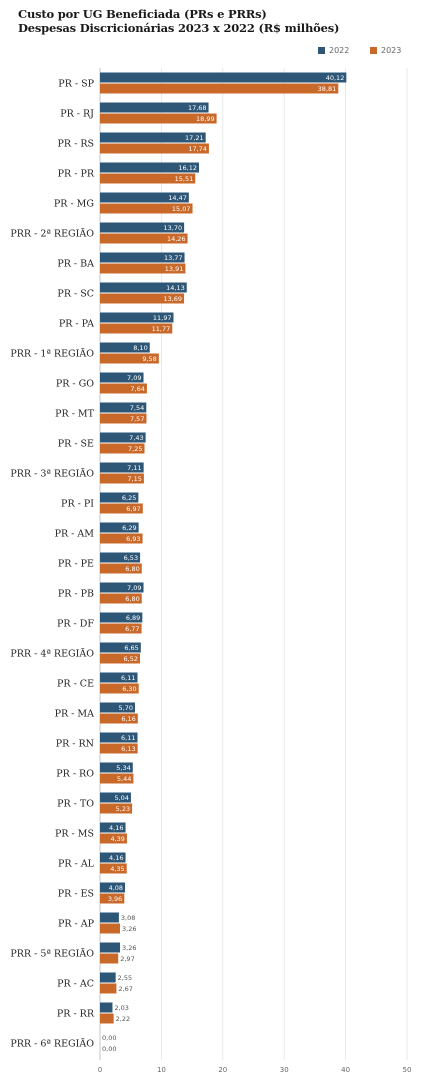  I want to click on data-label-2023: 6,52, so click(131, 659).